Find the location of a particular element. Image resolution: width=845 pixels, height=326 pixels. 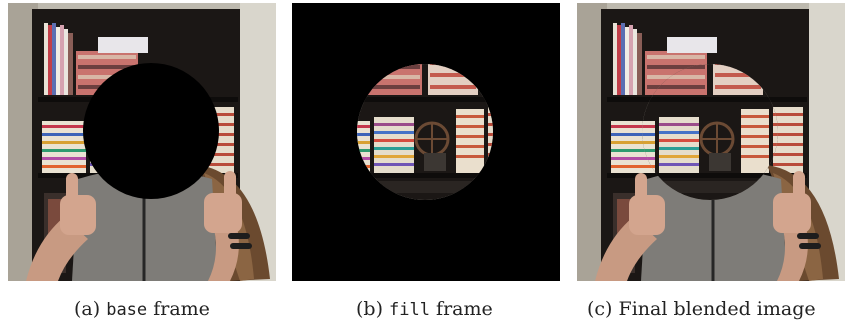

caption-c-text: Final blended image is located at coordinates (717, 309).